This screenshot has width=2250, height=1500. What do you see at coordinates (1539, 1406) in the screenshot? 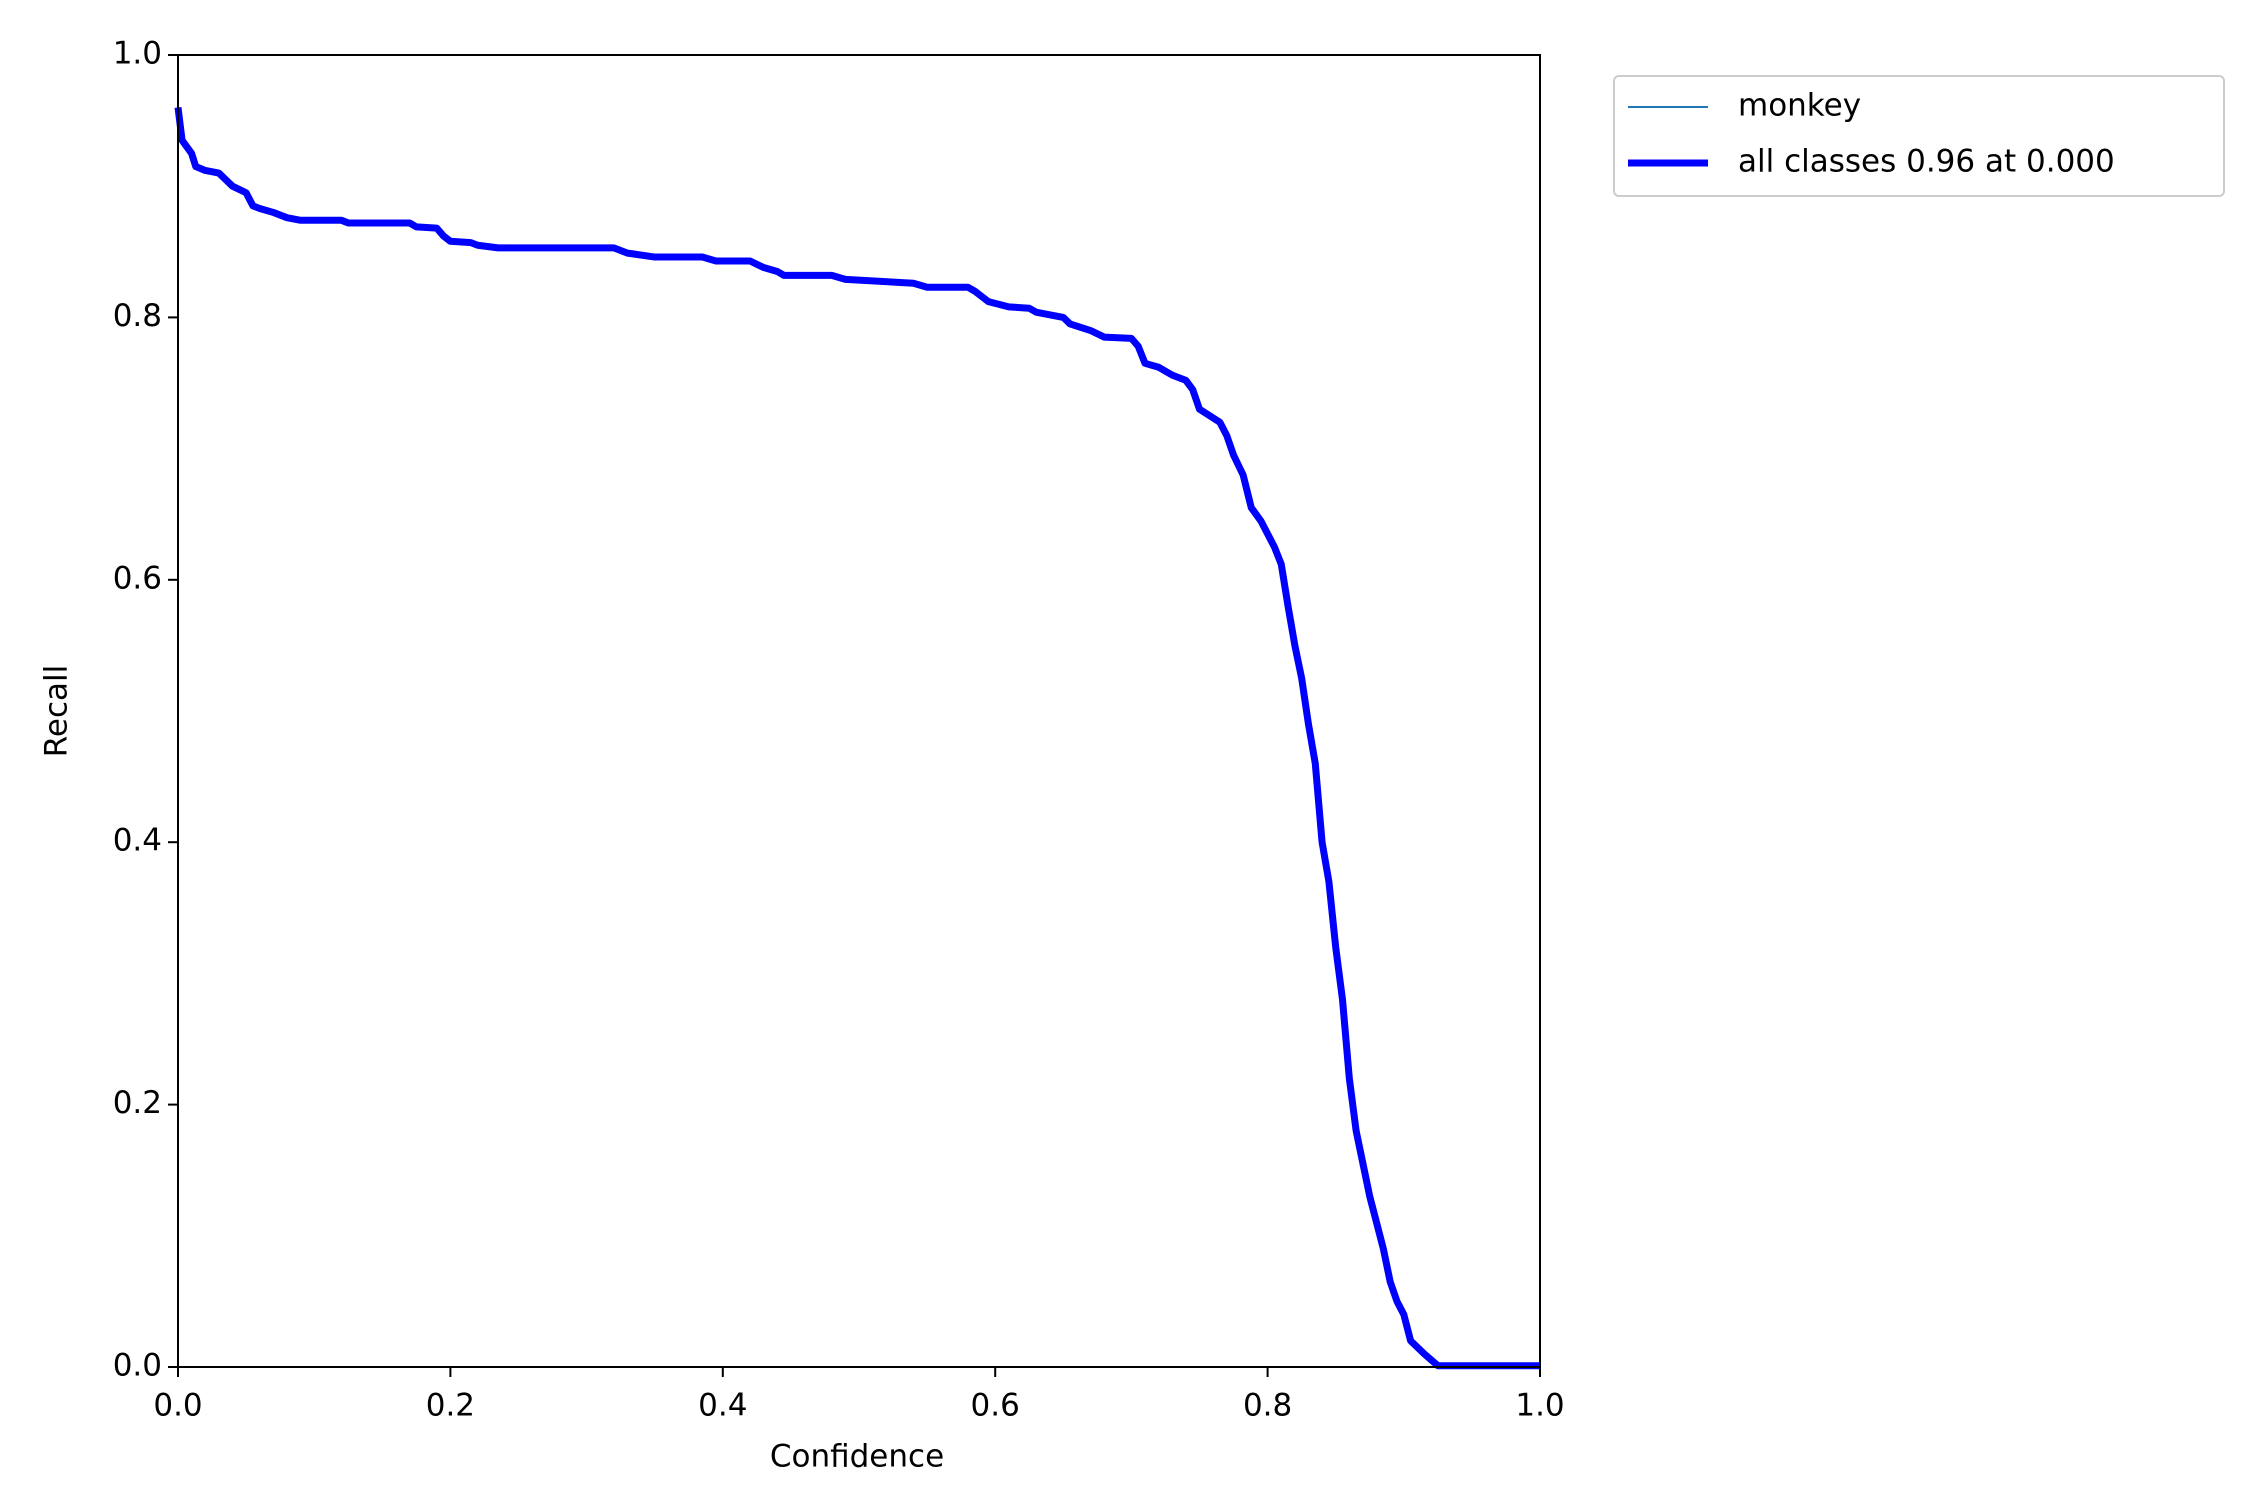
I see `x-tick-label: 1.0` at bounding box center [1539, 1406].